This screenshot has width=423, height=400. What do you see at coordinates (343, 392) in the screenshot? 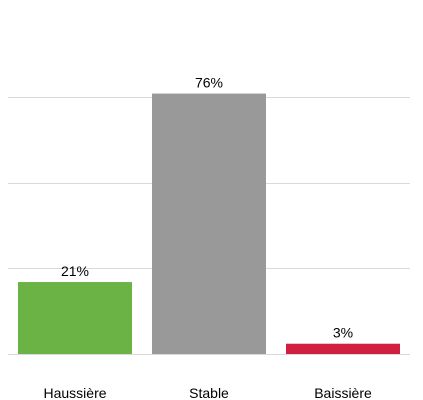
I see `category-label-baissiere: Baissière` at bounding box center [343, 392].